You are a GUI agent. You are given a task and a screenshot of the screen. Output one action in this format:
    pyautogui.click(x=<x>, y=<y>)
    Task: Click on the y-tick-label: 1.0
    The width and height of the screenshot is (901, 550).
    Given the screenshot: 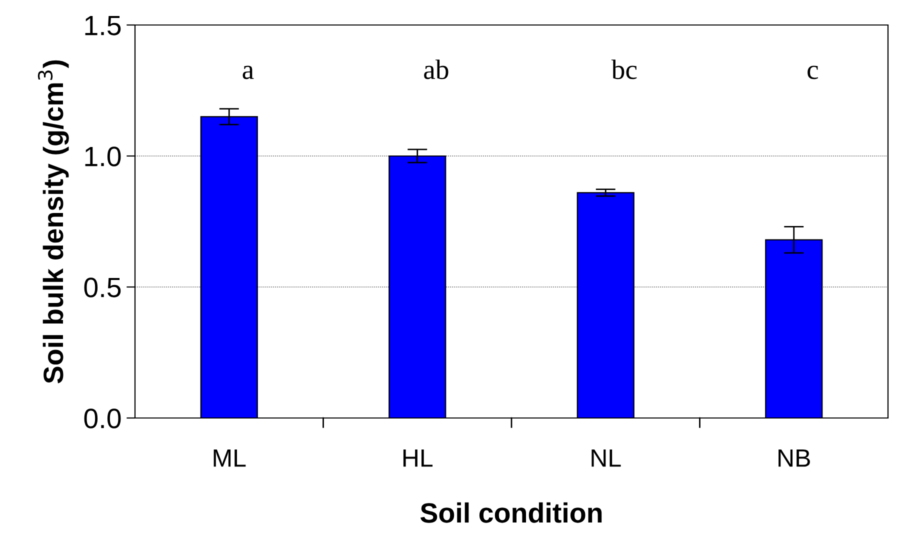 What is the action you would take?
    pyautogui.click(x=103, y=156)
    